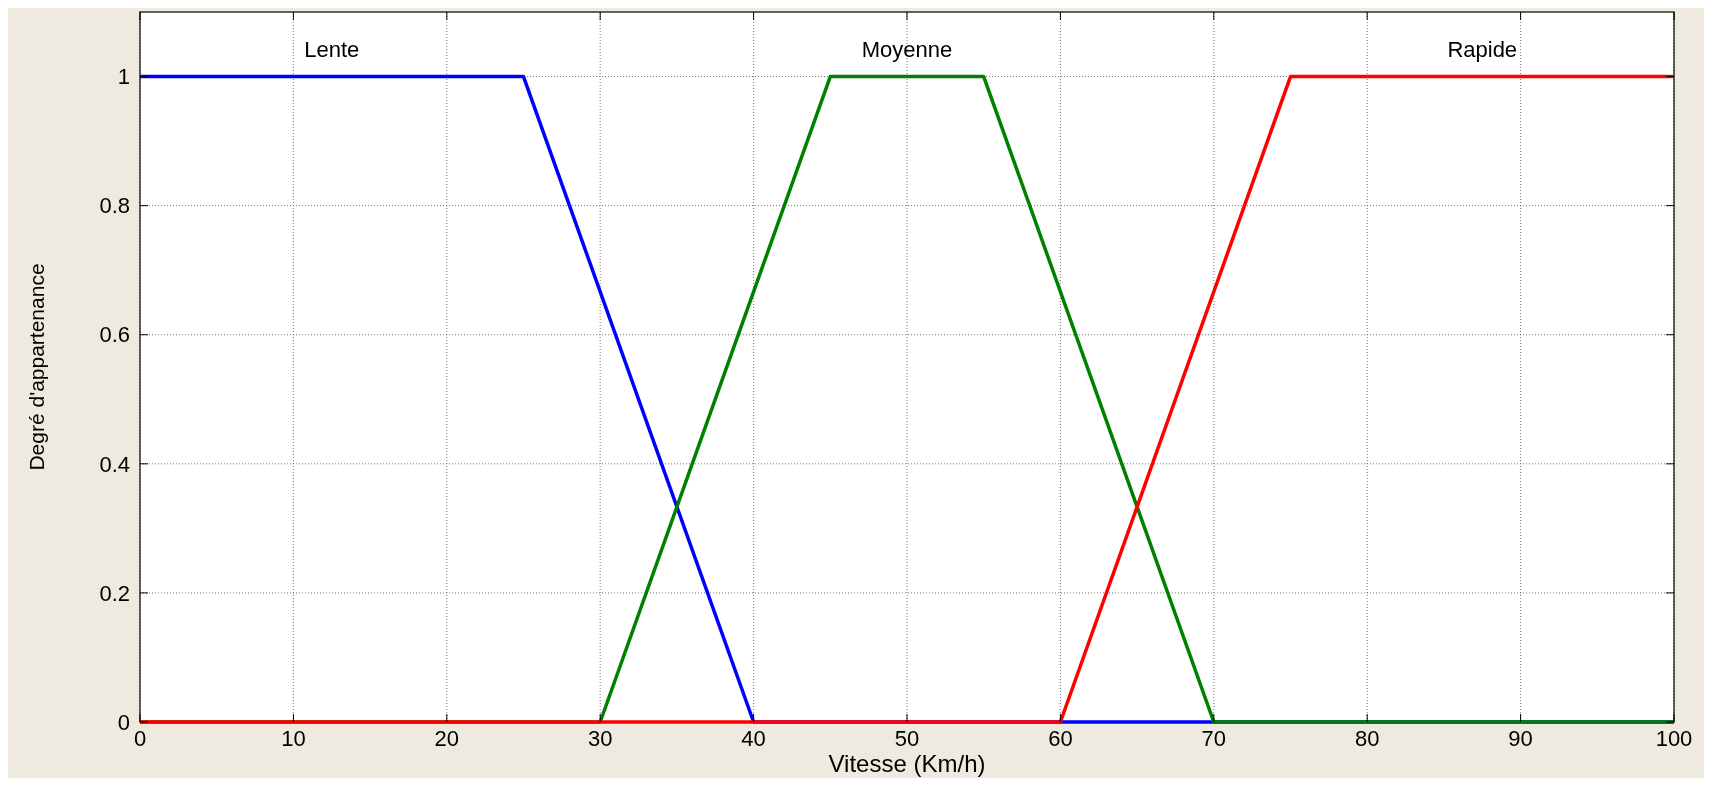  What do you see at coordinates (332, 49) in the screenshot?
I see `series-label: Lente` at bounding box center [332, 49].